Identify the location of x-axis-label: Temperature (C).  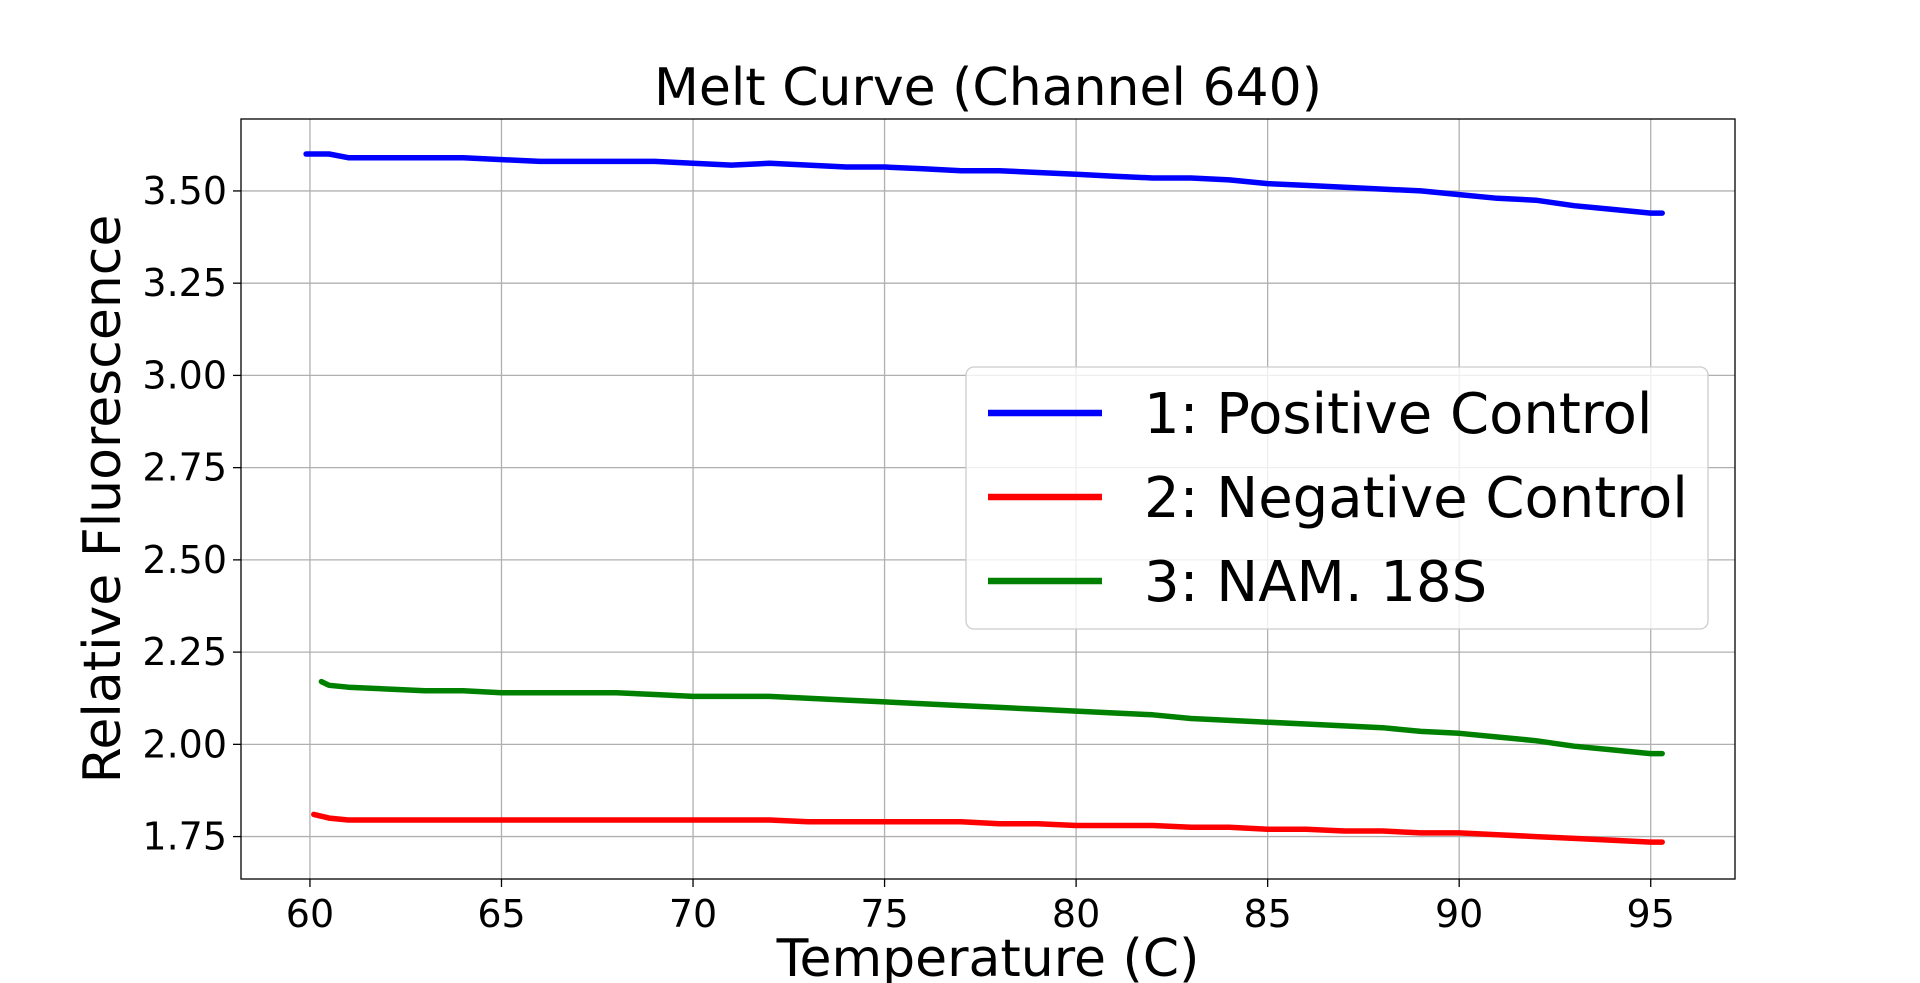
(988, 956).